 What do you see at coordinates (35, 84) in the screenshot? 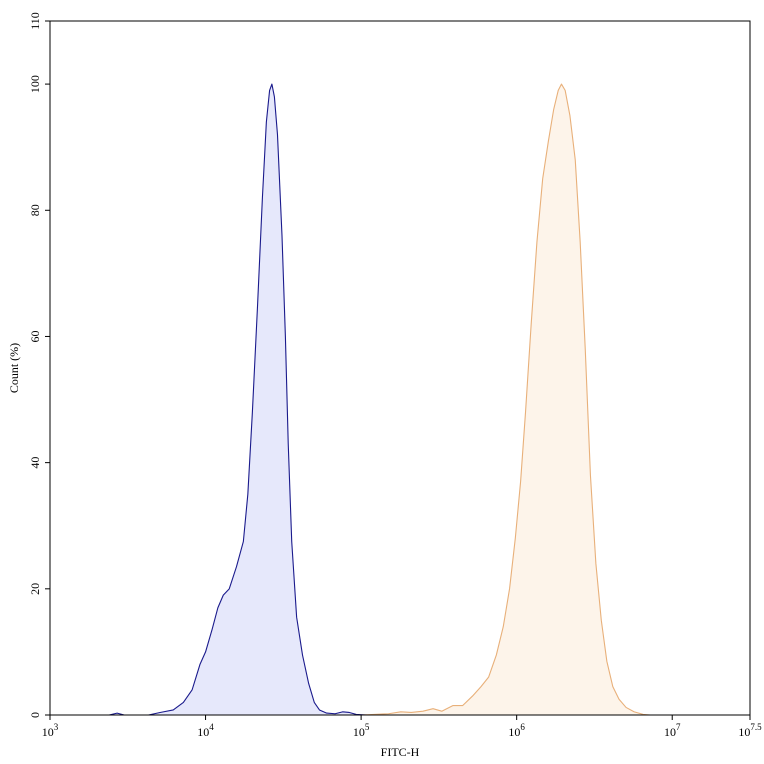
I see `y-tick-label: 100` at bounding box center [35, 84].